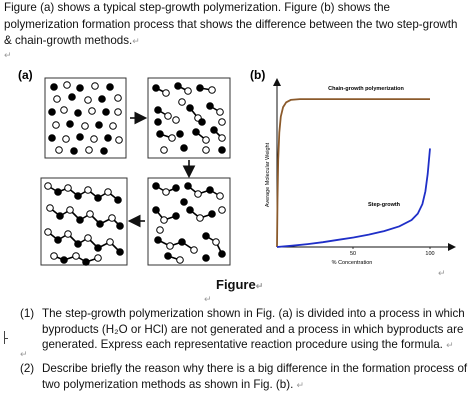 Image resolution: width=474 pixels, height=401 pixels. What do you see at coordinates (27, 368) in the screenshot?
I see `question-number: (2)` at bounding box center [27, 368].